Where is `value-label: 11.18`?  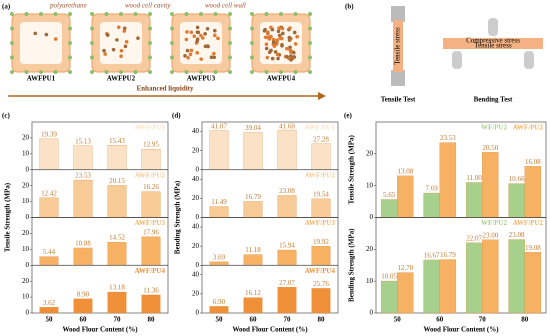
value-label: 11.18 is located at coordinates (253, 250).